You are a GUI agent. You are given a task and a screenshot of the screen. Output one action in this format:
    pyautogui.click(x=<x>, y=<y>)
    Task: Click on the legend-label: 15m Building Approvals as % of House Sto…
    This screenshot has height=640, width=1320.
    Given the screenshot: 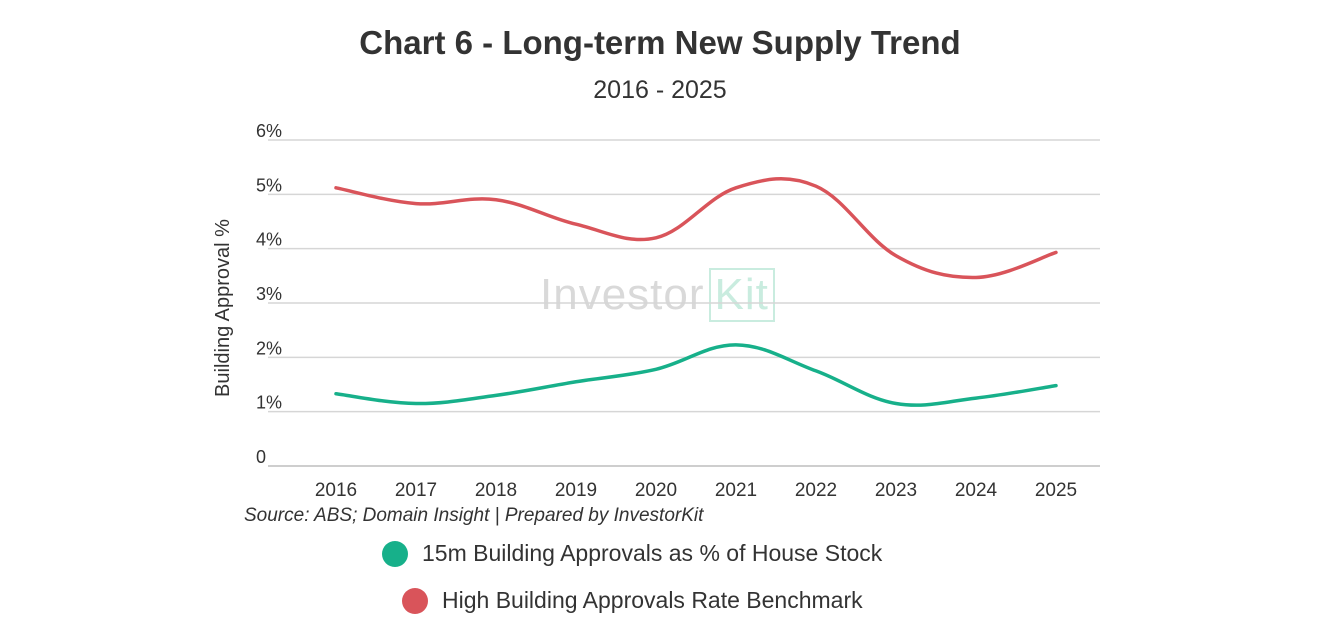 What is the action you would take?
    pyautogui.click(x=652, y=553)
    